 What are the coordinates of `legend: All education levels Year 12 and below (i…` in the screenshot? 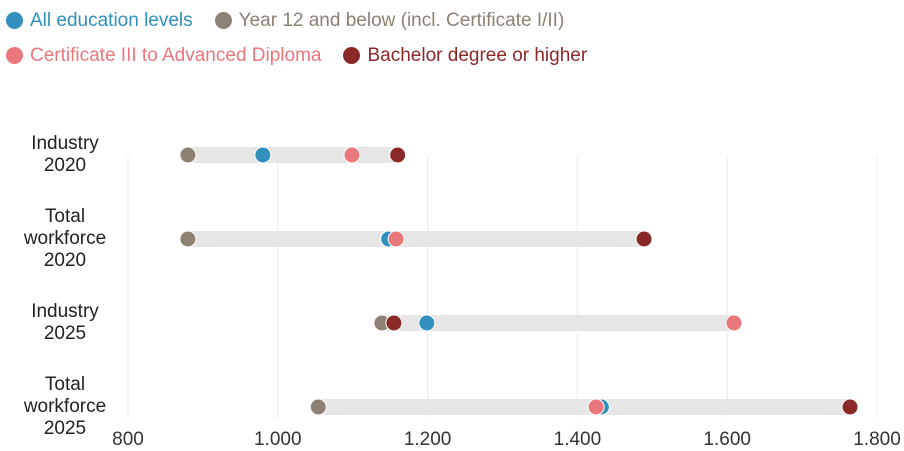 It's located at (356, 38).